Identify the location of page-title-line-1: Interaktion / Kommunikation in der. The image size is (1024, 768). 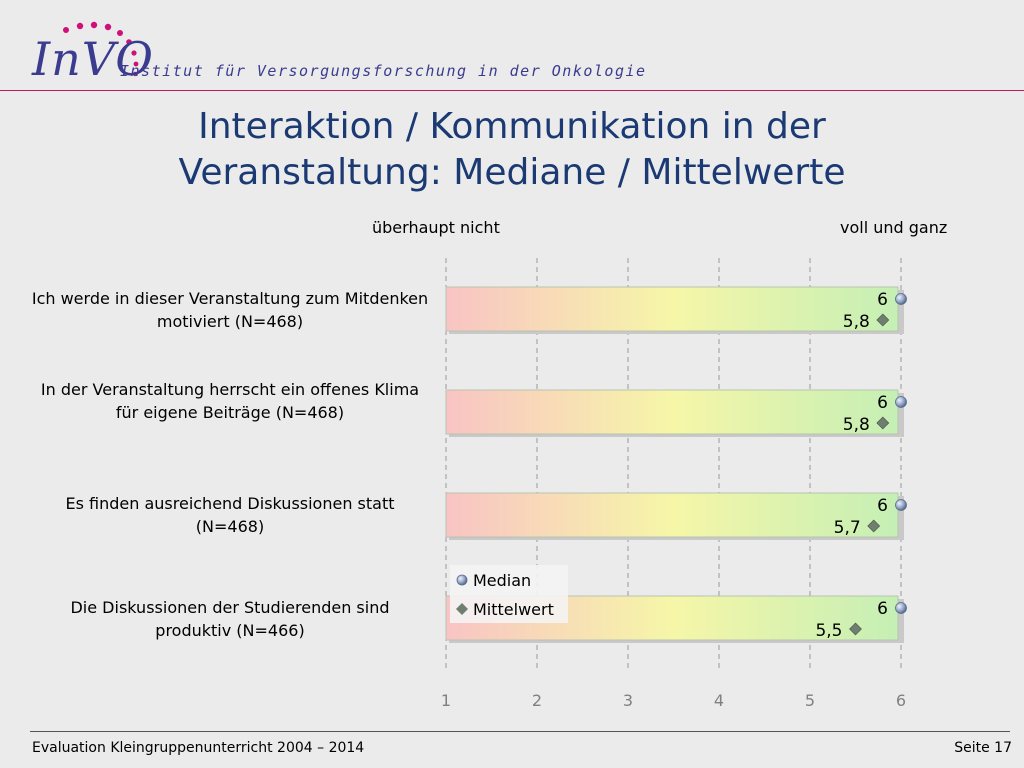
(512, 126).